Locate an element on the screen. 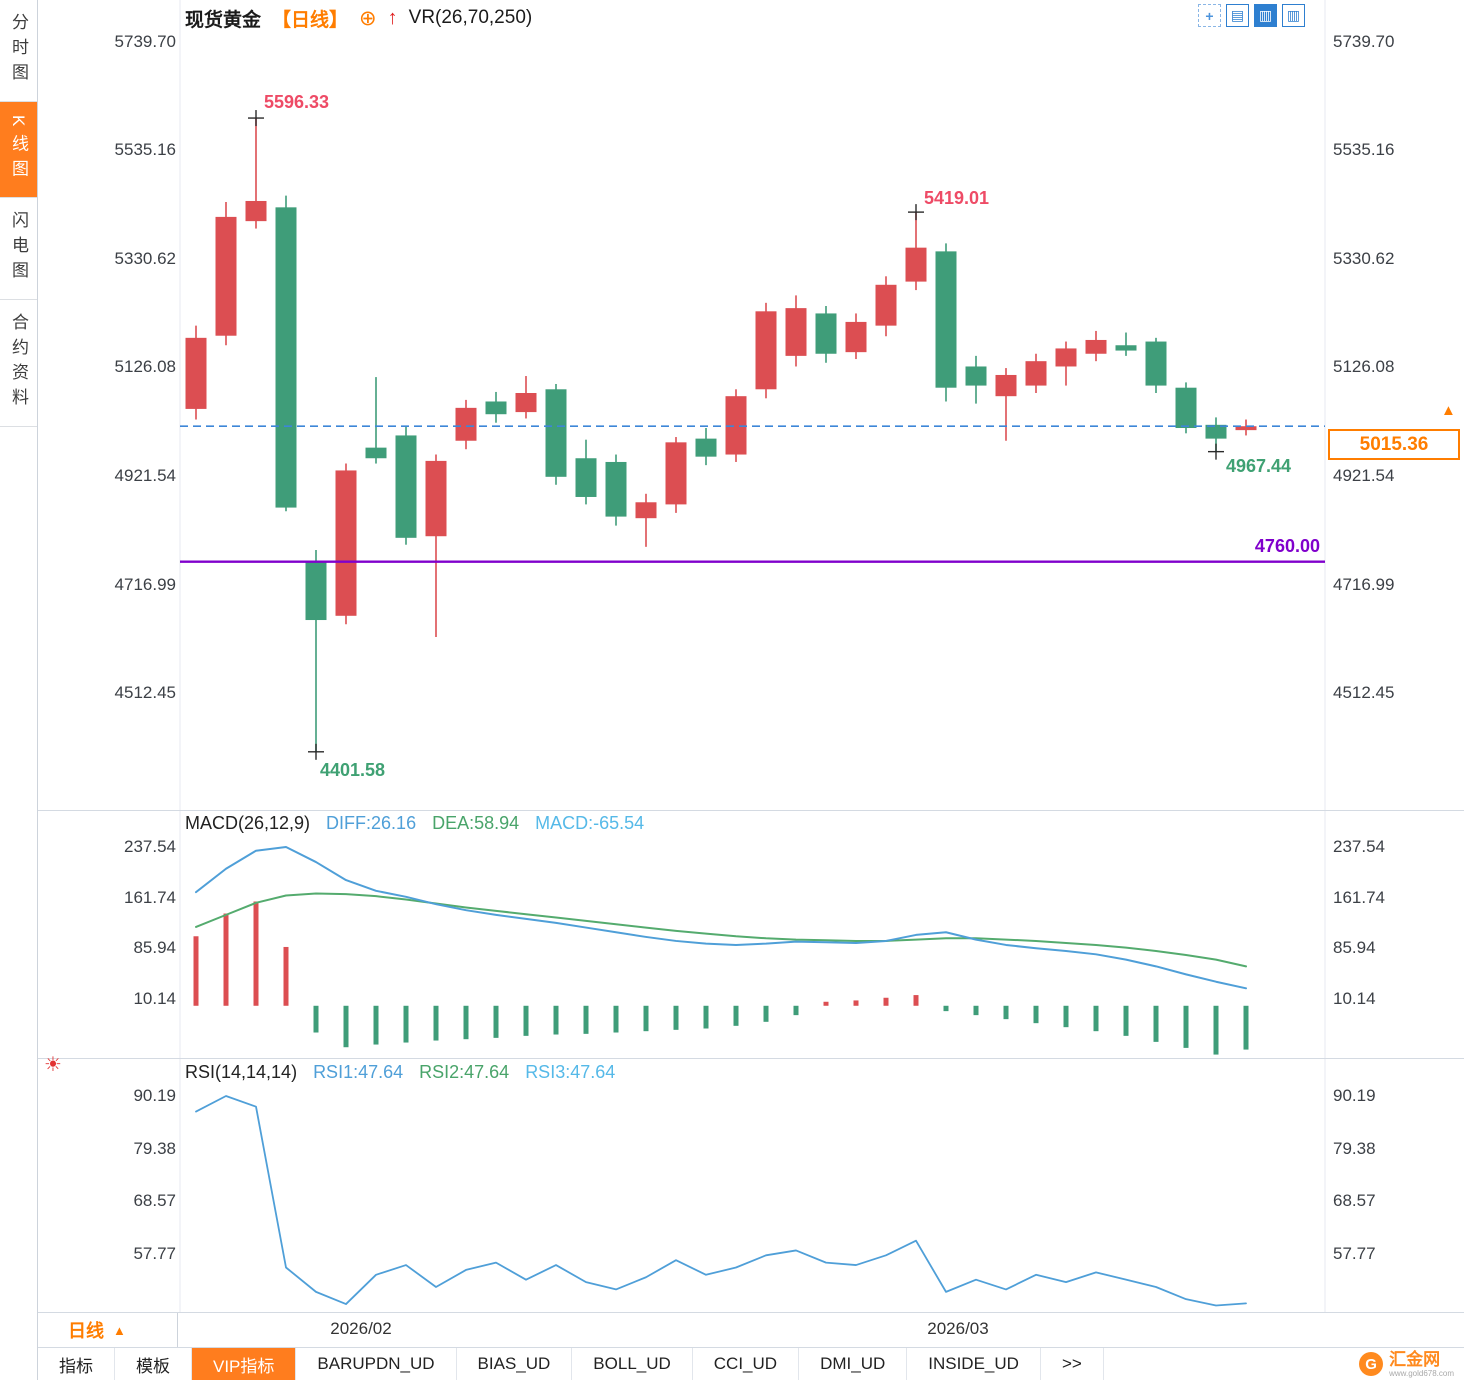 The image size is (1464, 1380). site-logo: G 汇金网 www.gold678.com is located at coordinates (1411, 1364).